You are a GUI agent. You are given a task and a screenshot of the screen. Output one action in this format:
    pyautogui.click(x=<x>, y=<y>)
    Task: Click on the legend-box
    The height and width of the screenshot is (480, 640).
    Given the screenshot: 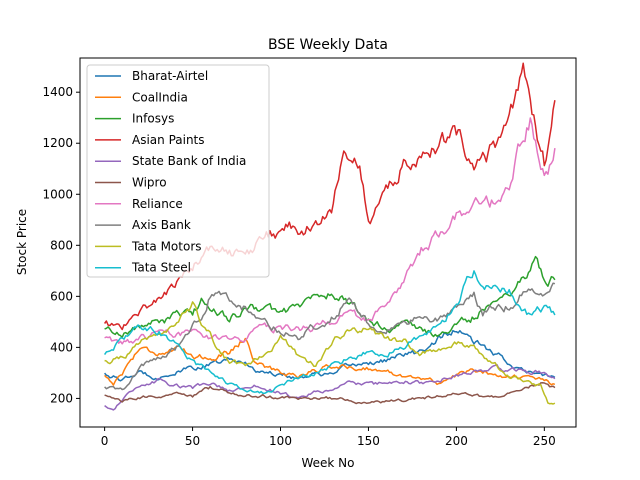 What is the action you would take?
    pyautogui.click(x=178, y=171)
    